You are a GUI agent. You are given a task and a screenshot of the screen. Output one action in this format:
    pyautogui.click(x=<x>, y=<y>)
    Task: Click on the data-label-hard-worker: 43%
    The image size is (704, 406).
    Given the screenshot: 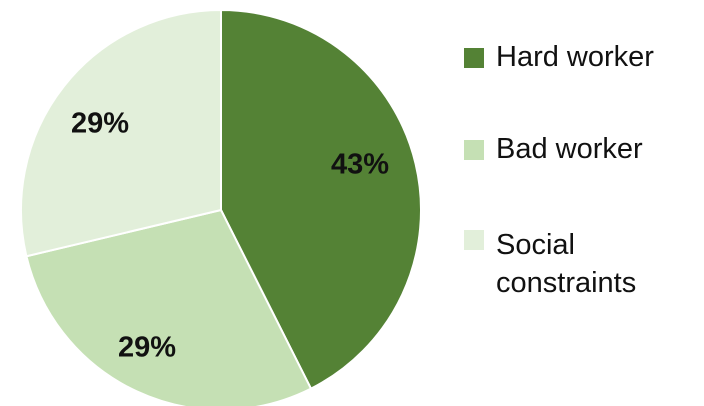 What is the action you would take?
    pyautogui.click(x=360, y=165)
    